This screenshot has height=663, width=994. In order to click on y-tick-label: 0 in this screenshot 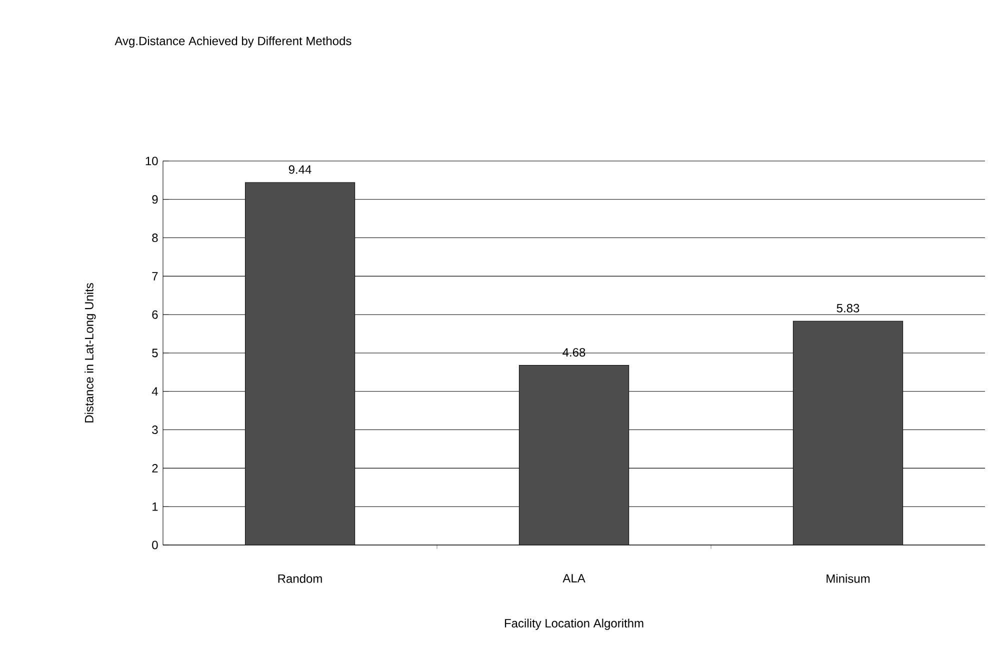, I will do `click(155, 545)`.